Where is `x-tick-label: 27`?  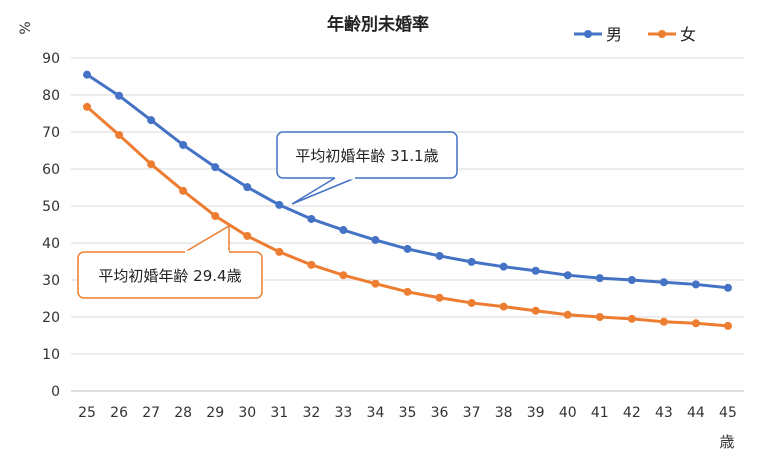 x-tick-label: 27 is located at coordinates (151, 413).